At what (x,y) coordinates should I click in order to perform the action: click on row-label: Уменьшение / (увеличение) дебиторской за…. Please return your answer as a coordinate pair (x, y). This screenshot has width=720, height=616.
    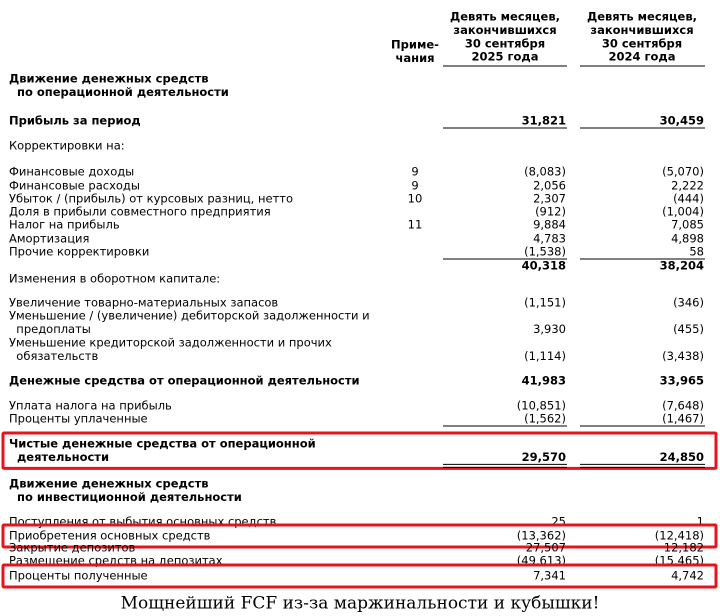
    Looking at the image, I should click on (189, 316).